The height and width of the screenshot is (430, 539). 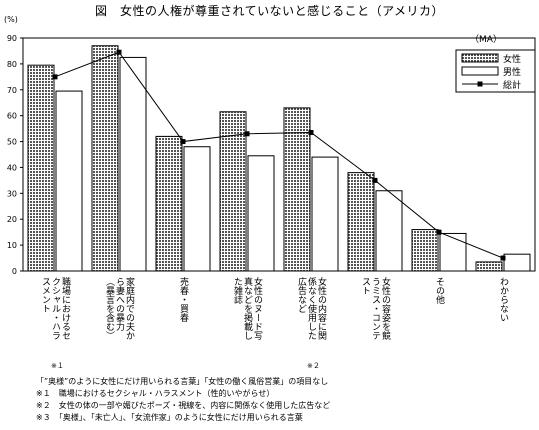 I want to click on category-label: クシャル・ハラ, so click(x=55, y=308).